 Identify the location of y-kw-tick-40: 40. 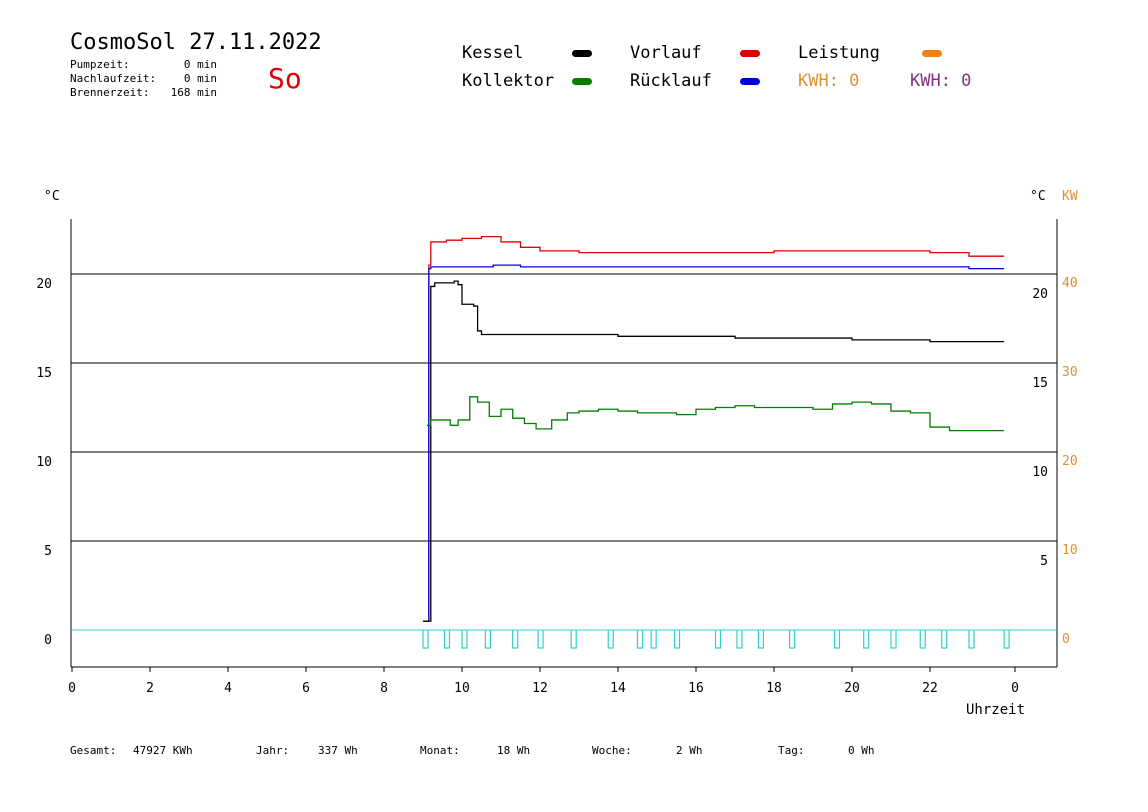
(1070, 283).